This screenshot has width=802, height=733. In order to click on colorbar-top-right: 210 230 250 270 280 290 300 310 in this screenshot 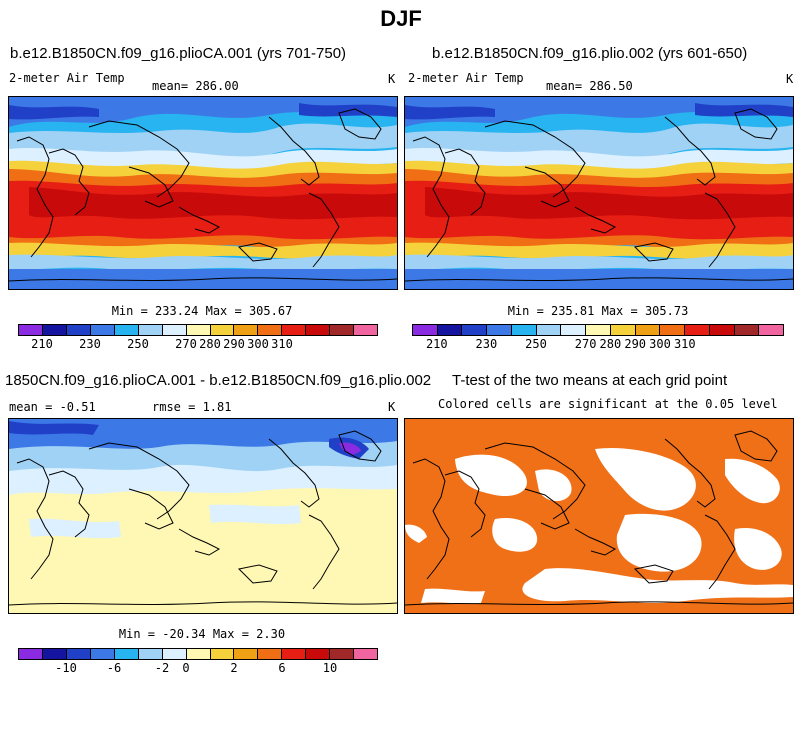, I will do `click(598, 337)`.